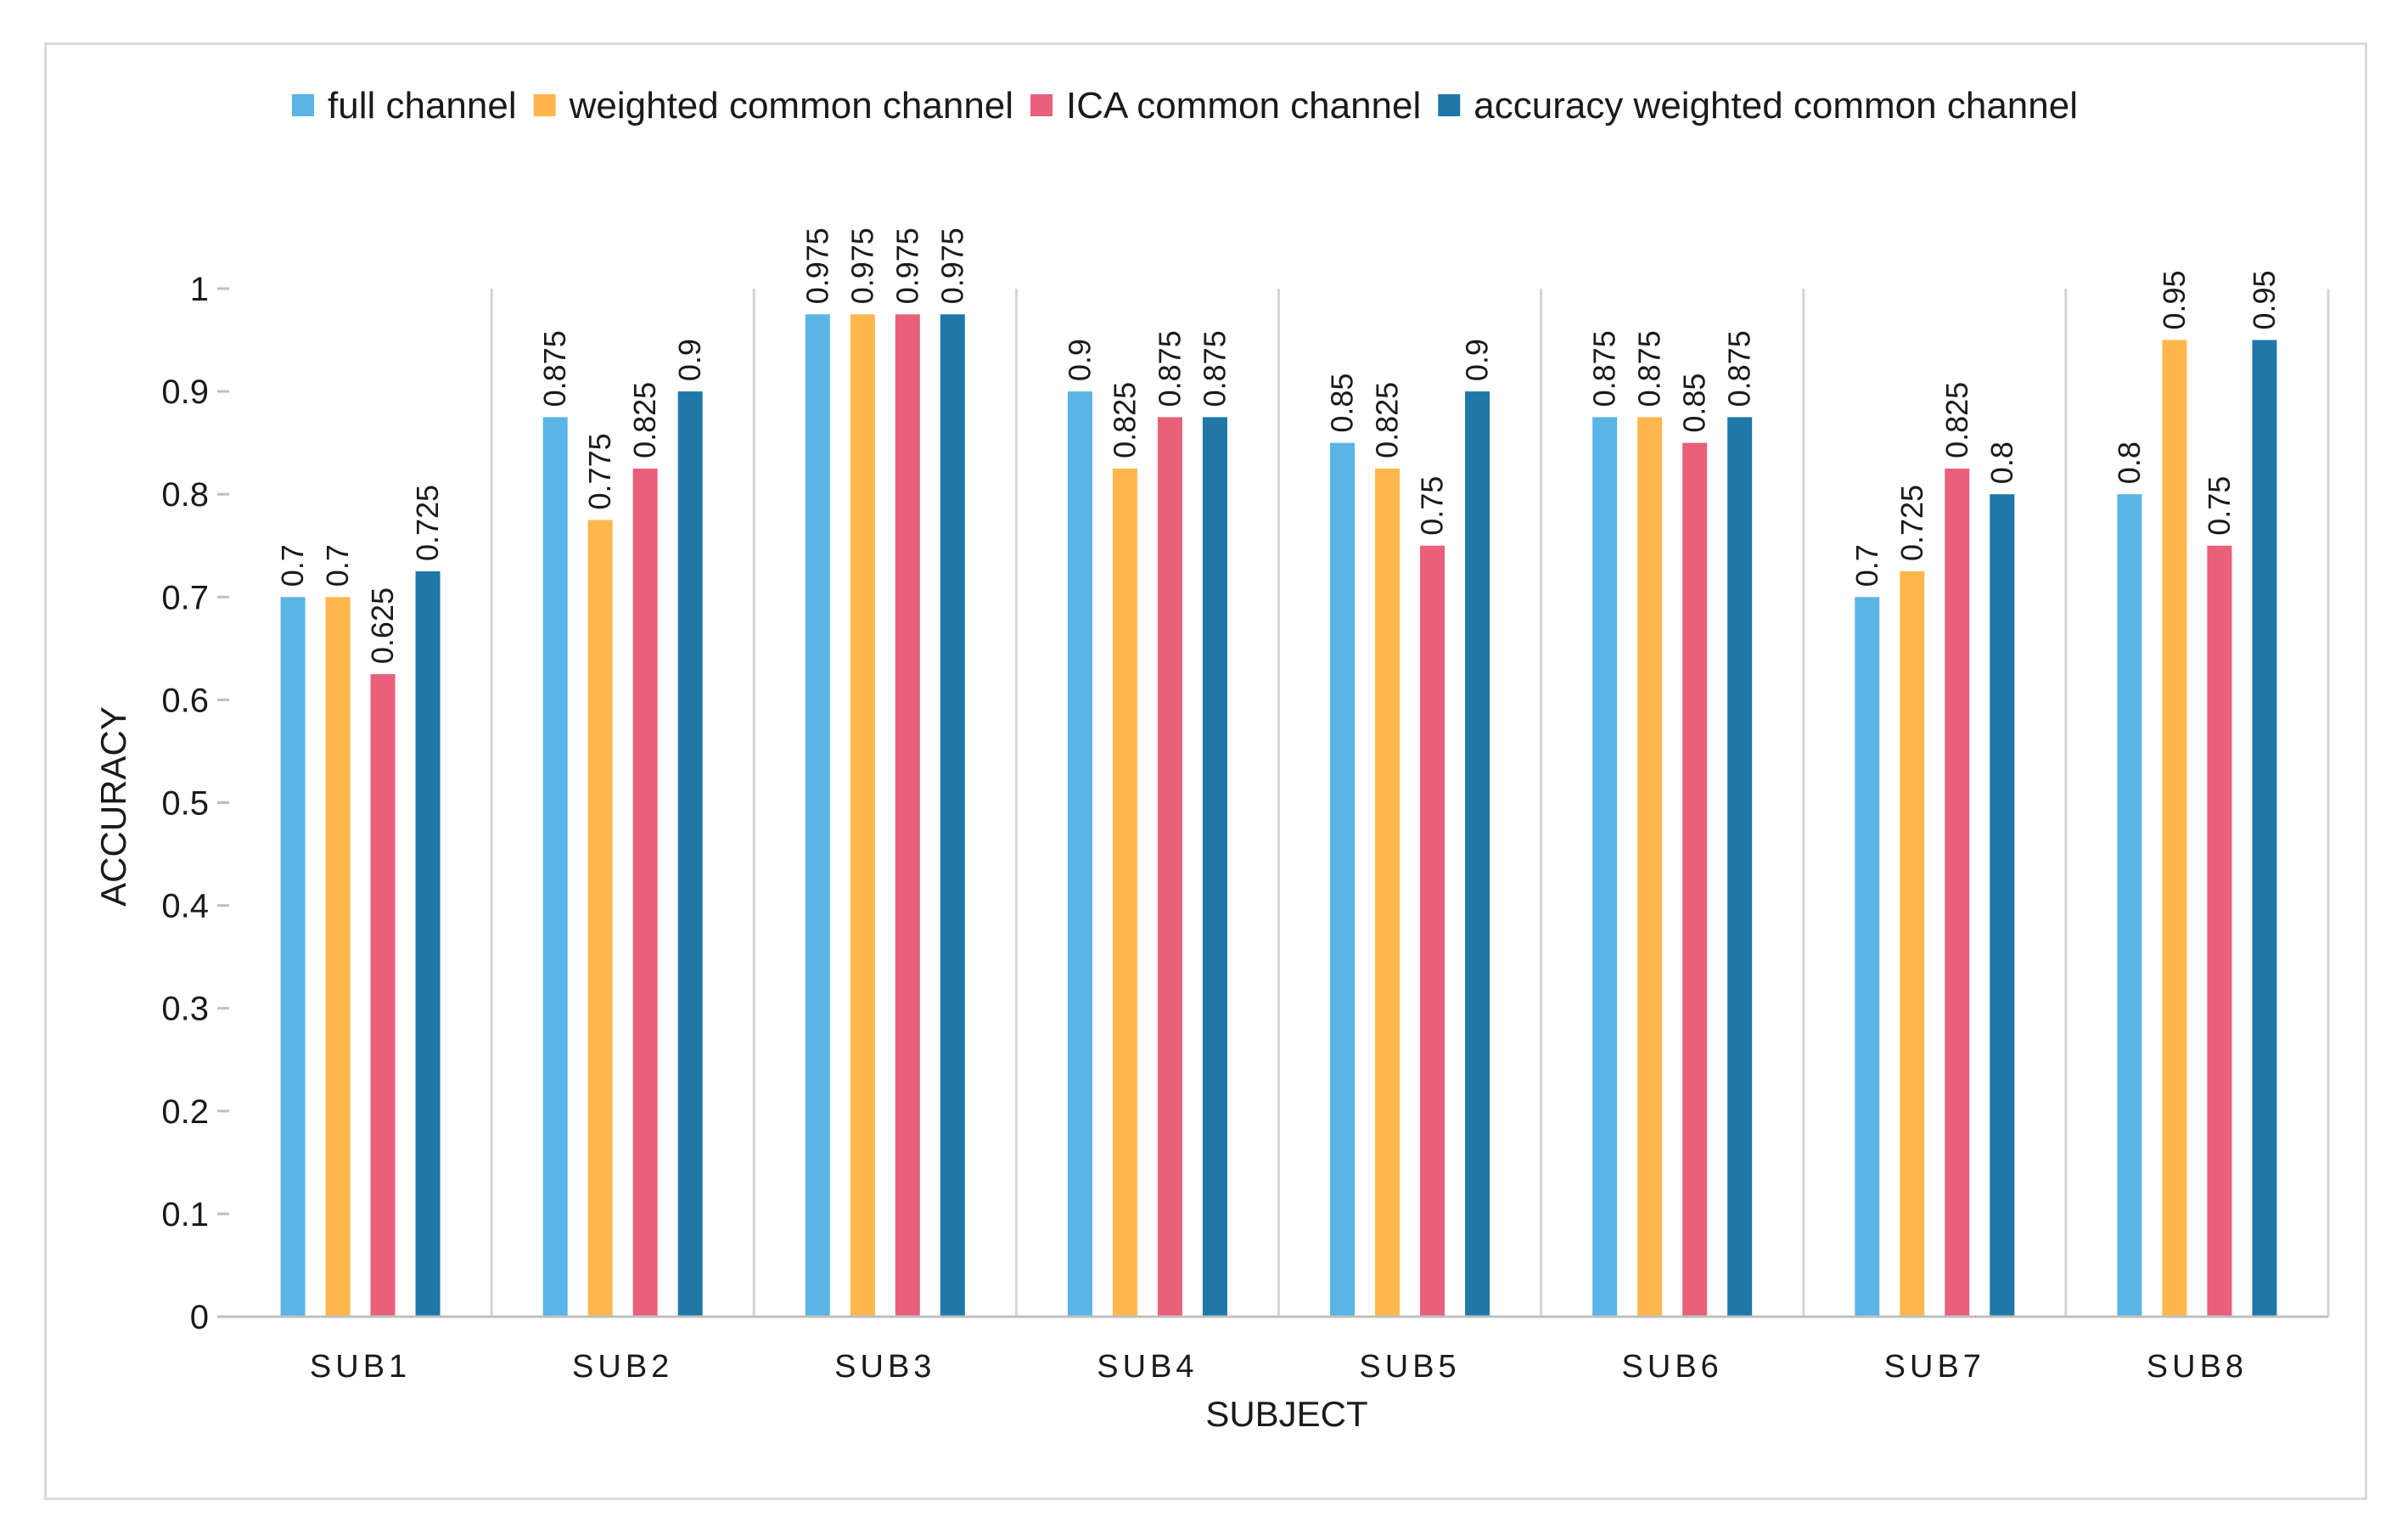 The width and height of the screenshot is (2408, 1534). What do you see at coordinates (113, 806) in the screenshot?
I see `y-axis-title: ACCURACY` at bounding box center [113, 806].